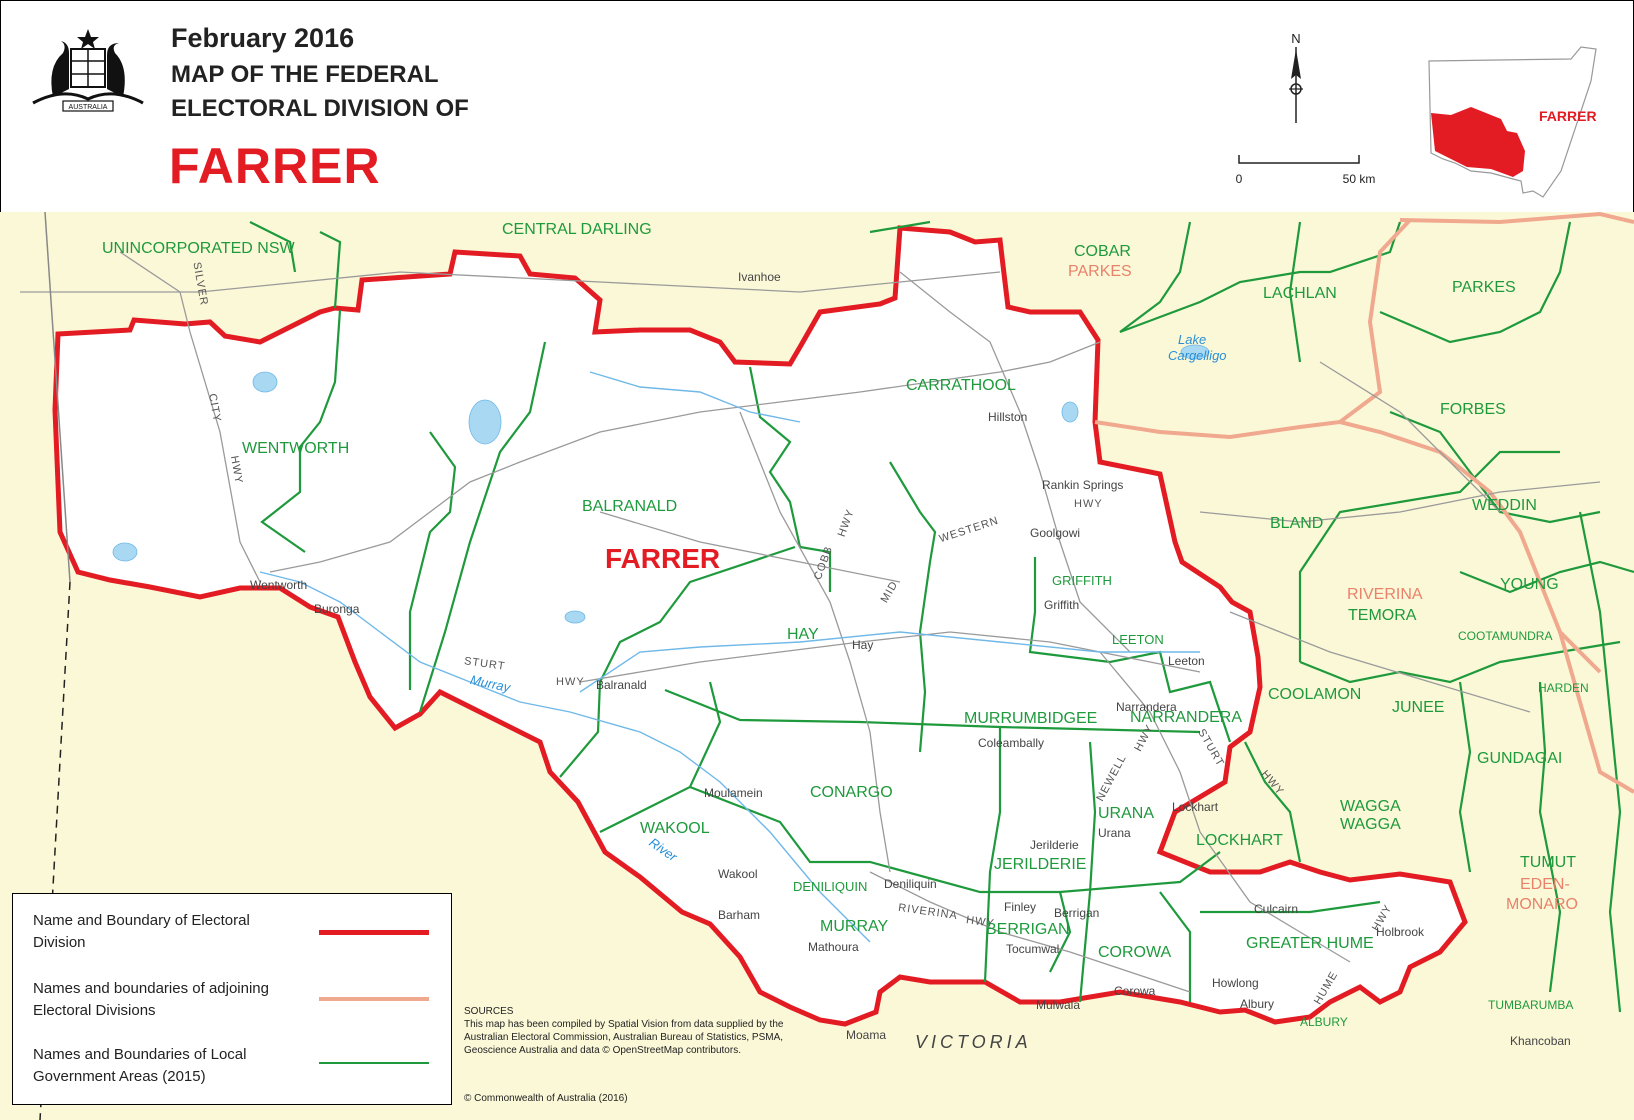 This screenshot has height=1120, width=1634. Describe the element at coordinates (1020, 907) in the screenshot. I see `town-label: Finley` at that location.